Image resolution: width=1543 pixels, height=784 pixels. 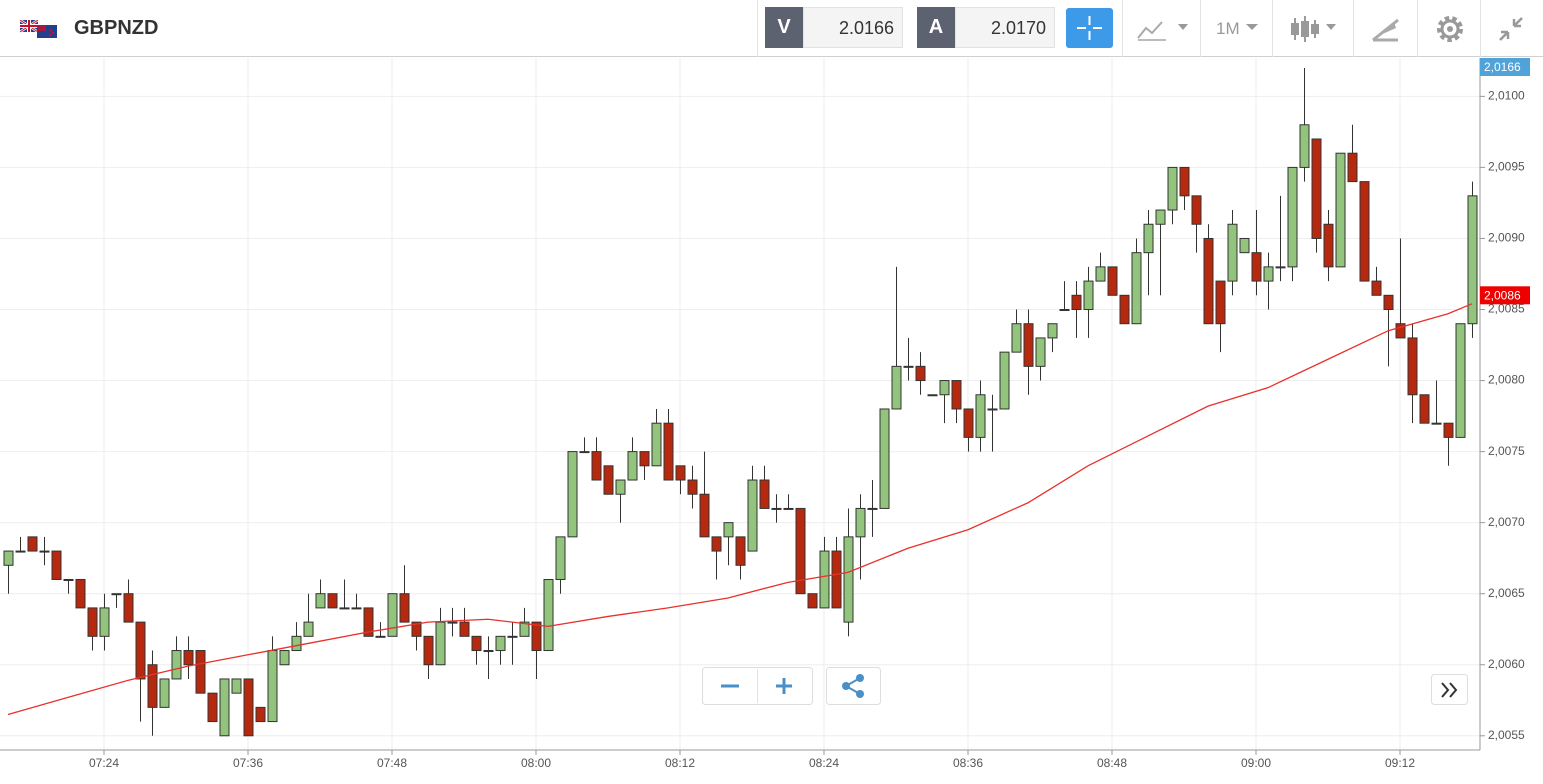 I want to click on crosshair-button, so click(x=1089, y=28).